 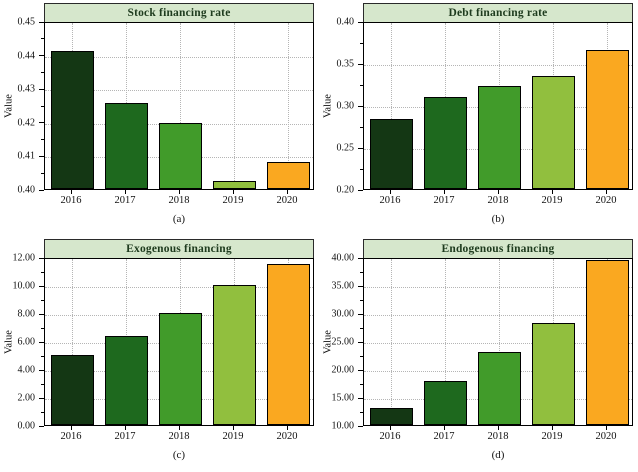 I want to click on bar-2017, so click(x=445, y=403).